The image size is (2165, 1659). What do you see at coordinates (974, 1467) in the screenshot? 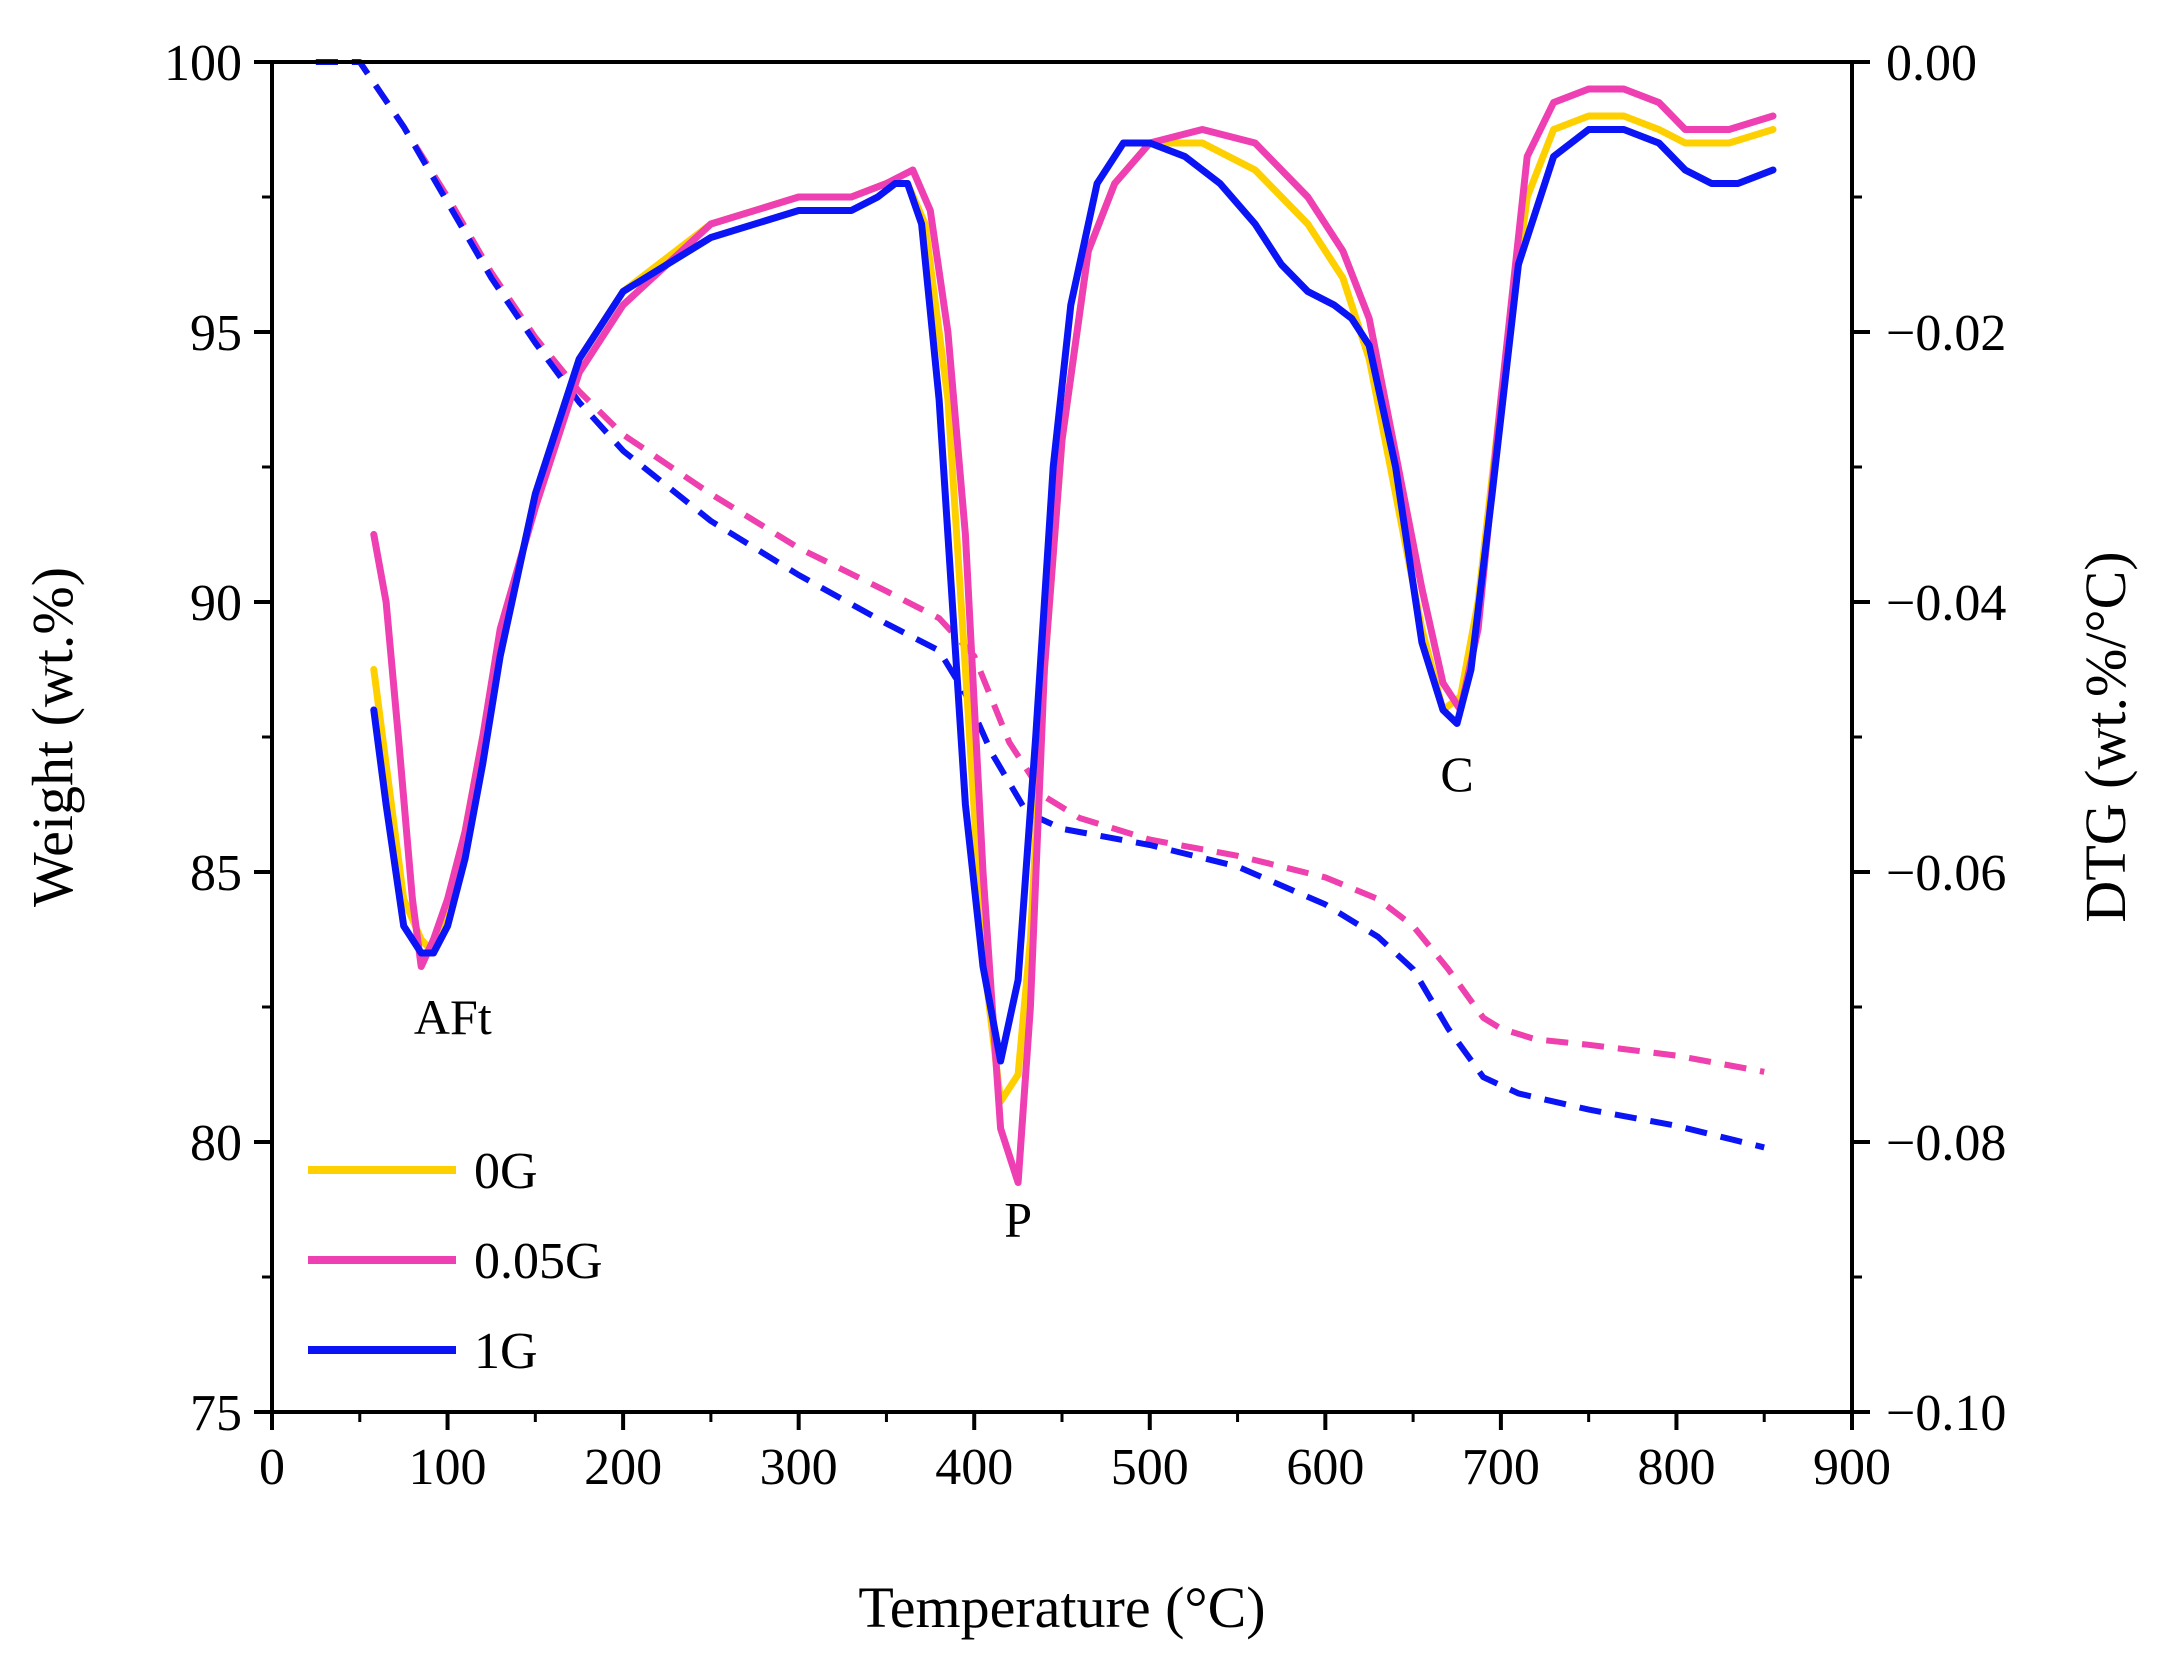
I see `x-tick-label: 400` at bounding box center [974, 1467].